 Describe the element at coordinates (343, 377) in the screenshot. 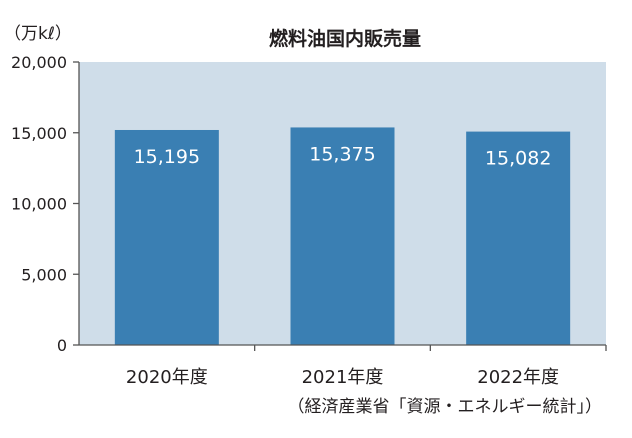

I see `x-tick-label-1: 2021年度` at that location.